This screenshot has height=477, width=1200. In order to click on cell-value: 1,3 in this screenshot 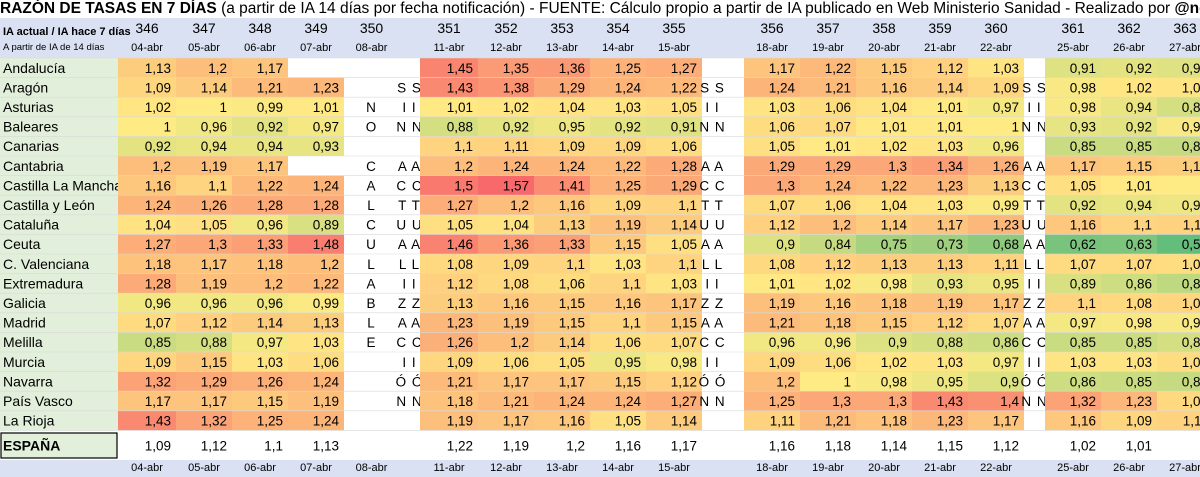, I will do `click(897, 166)`.